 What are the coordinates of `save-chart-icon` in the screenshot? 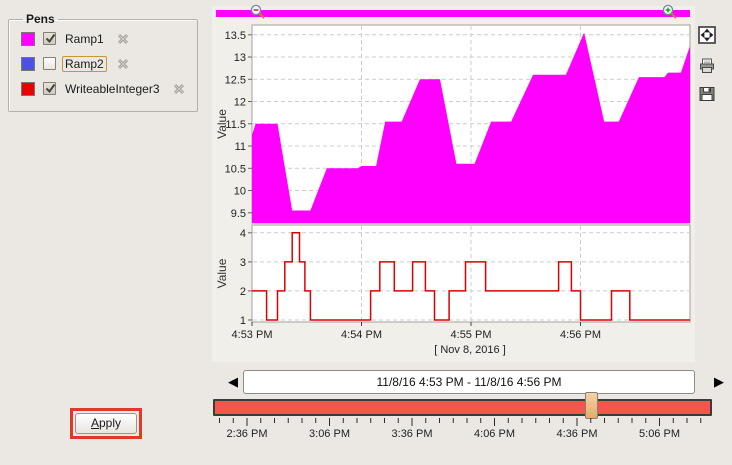 It's located at (707, 94).